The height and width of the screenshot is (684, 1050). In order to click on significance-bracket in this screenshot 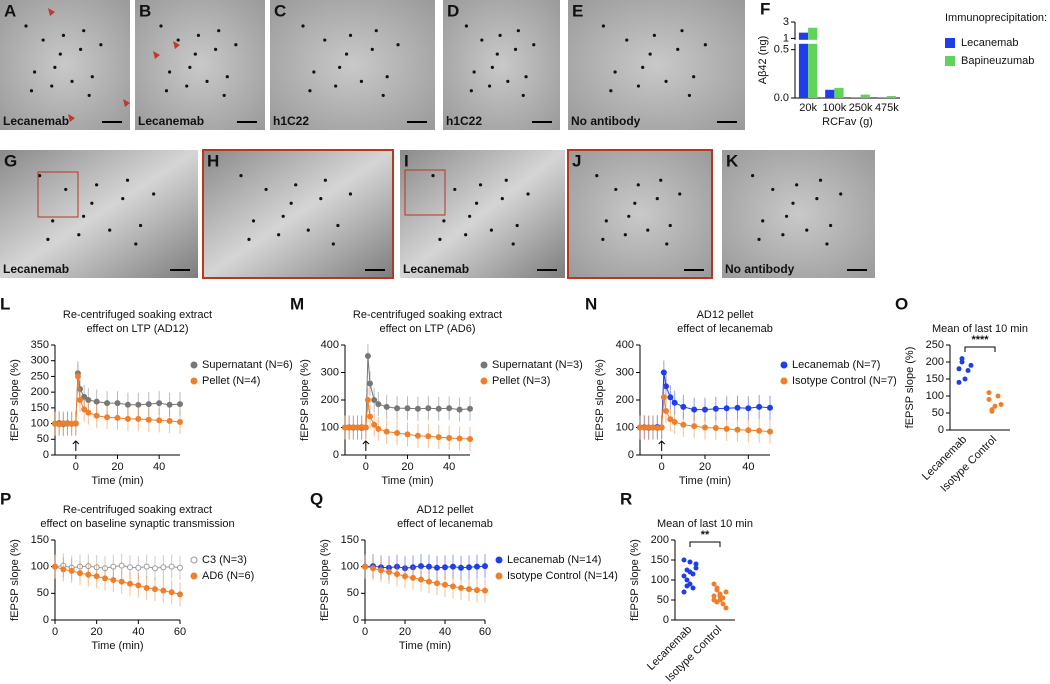, I will do `click(705, 544)`.